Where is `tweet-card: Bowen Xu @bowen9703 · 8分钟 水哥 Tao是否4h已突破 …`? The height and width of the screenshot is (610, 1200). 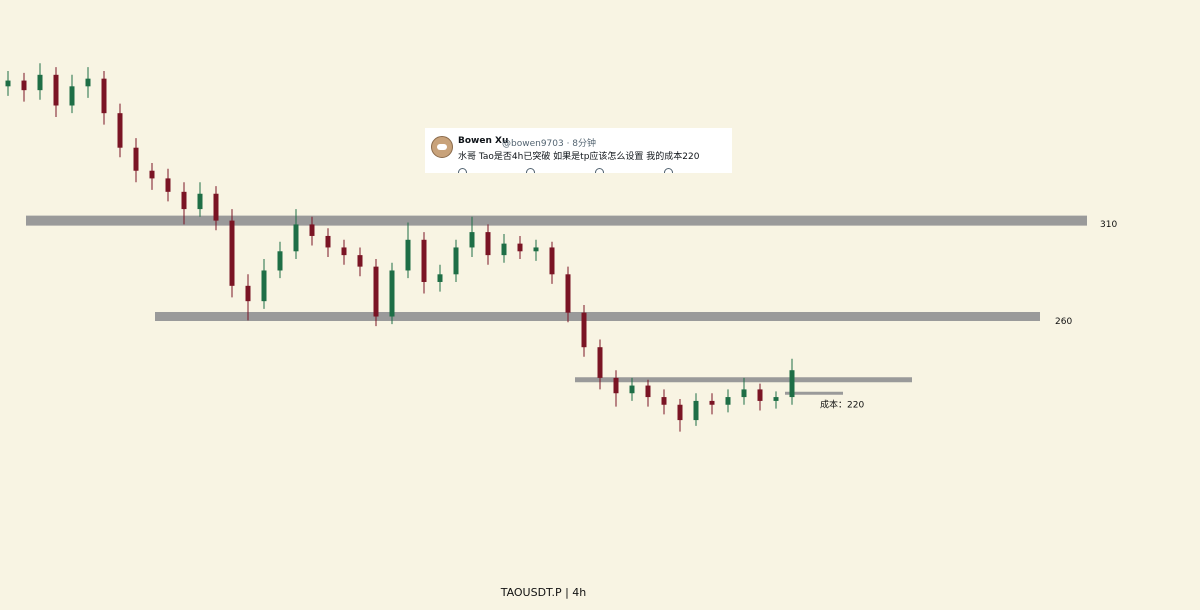
tweet-card: Bowen Xu @bowen9703 · 8分钟 水哥 Tao是否4h已突破 … is located at coordinates (578, 150).